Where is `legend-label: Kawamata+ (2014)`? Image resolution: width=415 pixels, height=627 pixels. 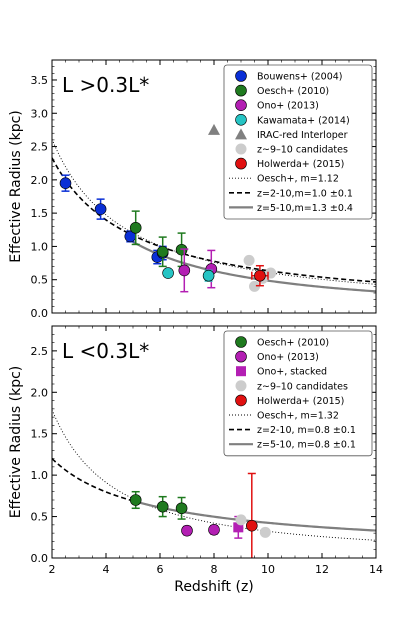
legend-label: Kawamata+ (2014) is located at coordinates (303, 120).